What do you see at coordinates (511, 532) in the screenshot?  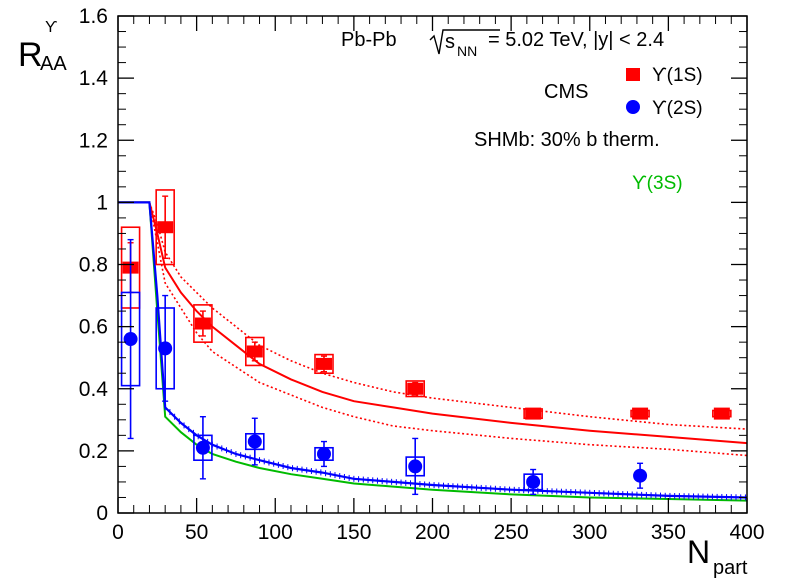 I see `x-tick-label: 250` at bounding box center [511, 532].